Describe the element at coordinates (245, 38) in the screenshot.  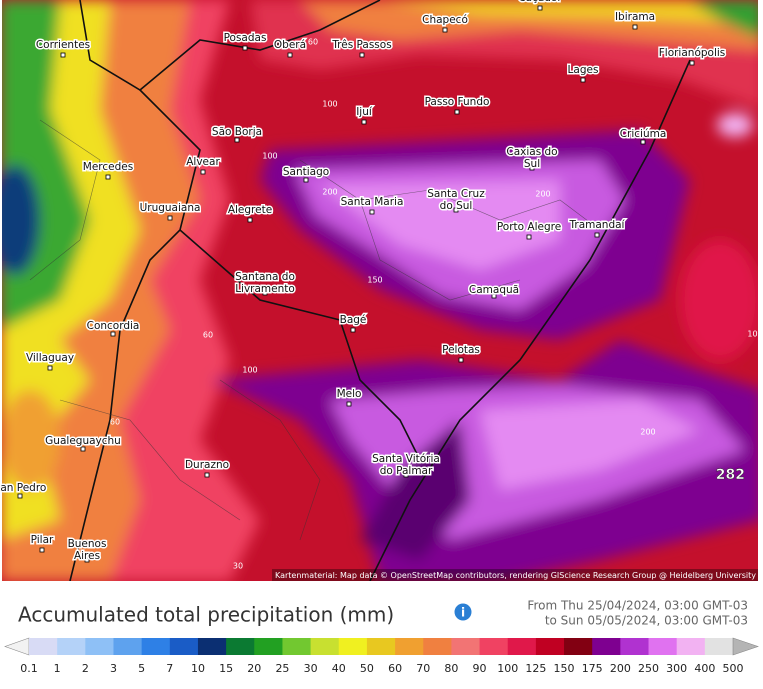
I see `place-label: Posadas` at that location.